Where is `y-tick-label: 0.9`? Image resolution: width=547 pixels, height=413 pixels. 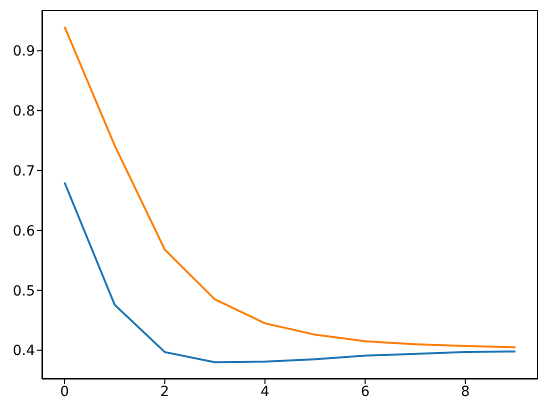 y-tick-label: 0.9 is located at coordinates (23, 52).